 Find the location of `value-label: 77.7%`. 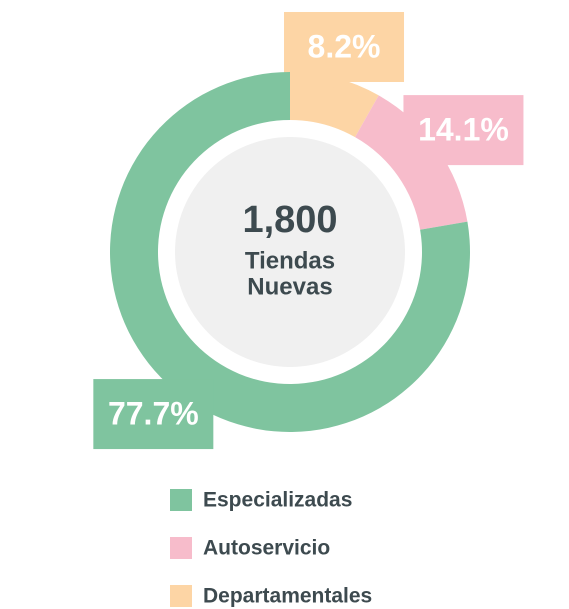

value-label: 77.7% is located at coordinates (153, 414).